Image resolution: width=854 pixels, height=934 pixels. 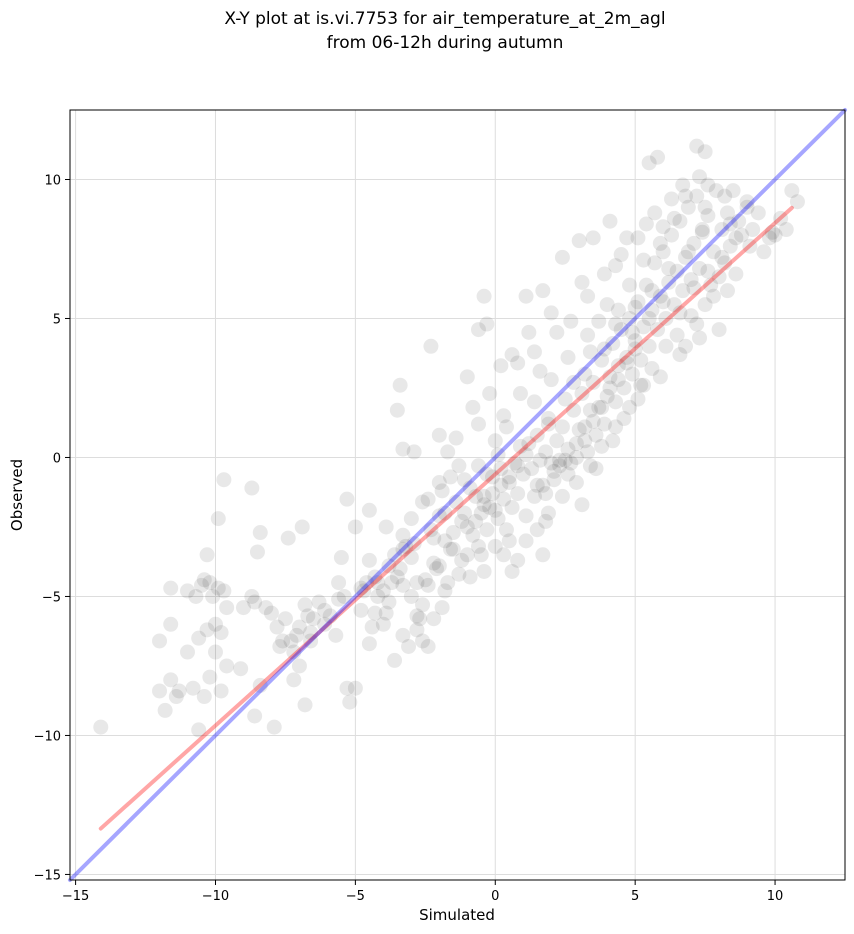 What do you see at coordinates (635, 896) in the screenshot?
I see `x-tick-label-4: 5` at bounding box center [635, 896].